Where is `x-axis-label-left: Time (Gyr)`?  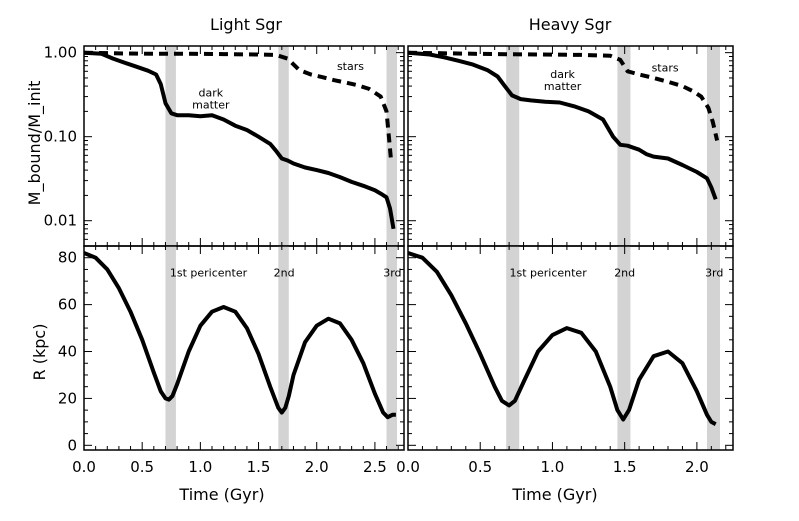 x-axis-label-left: Time (Gyr) is located at coordinates (221, 494).